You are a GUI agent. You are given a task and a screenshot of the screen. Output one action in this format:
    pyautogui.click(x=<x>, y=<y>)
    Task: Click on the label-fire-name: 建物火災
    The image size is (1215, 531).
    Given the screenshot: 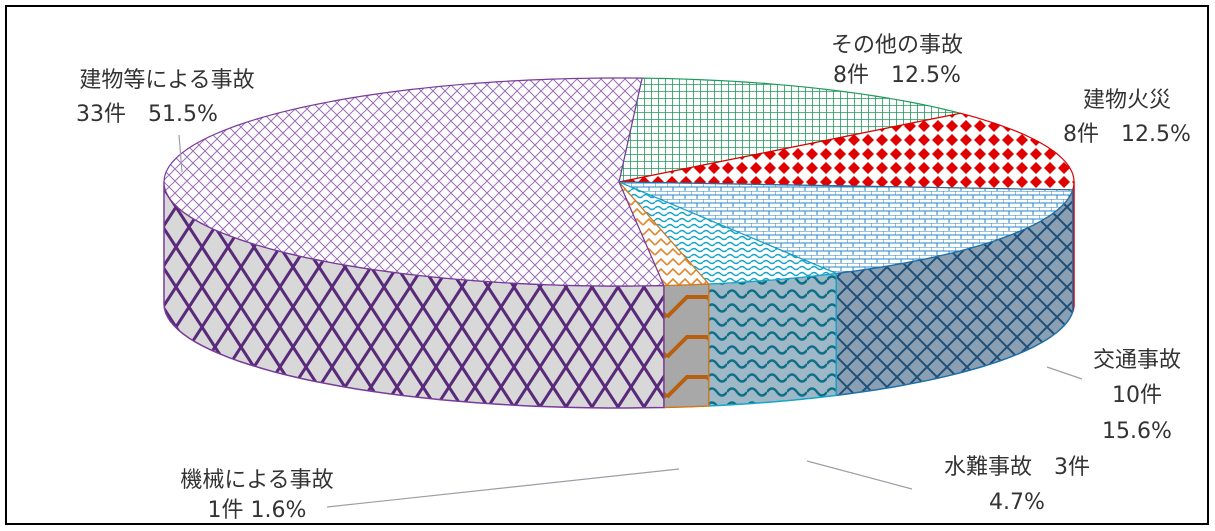 What is the action you would take?
    pyautogui.click(x=1127, y=100)
    